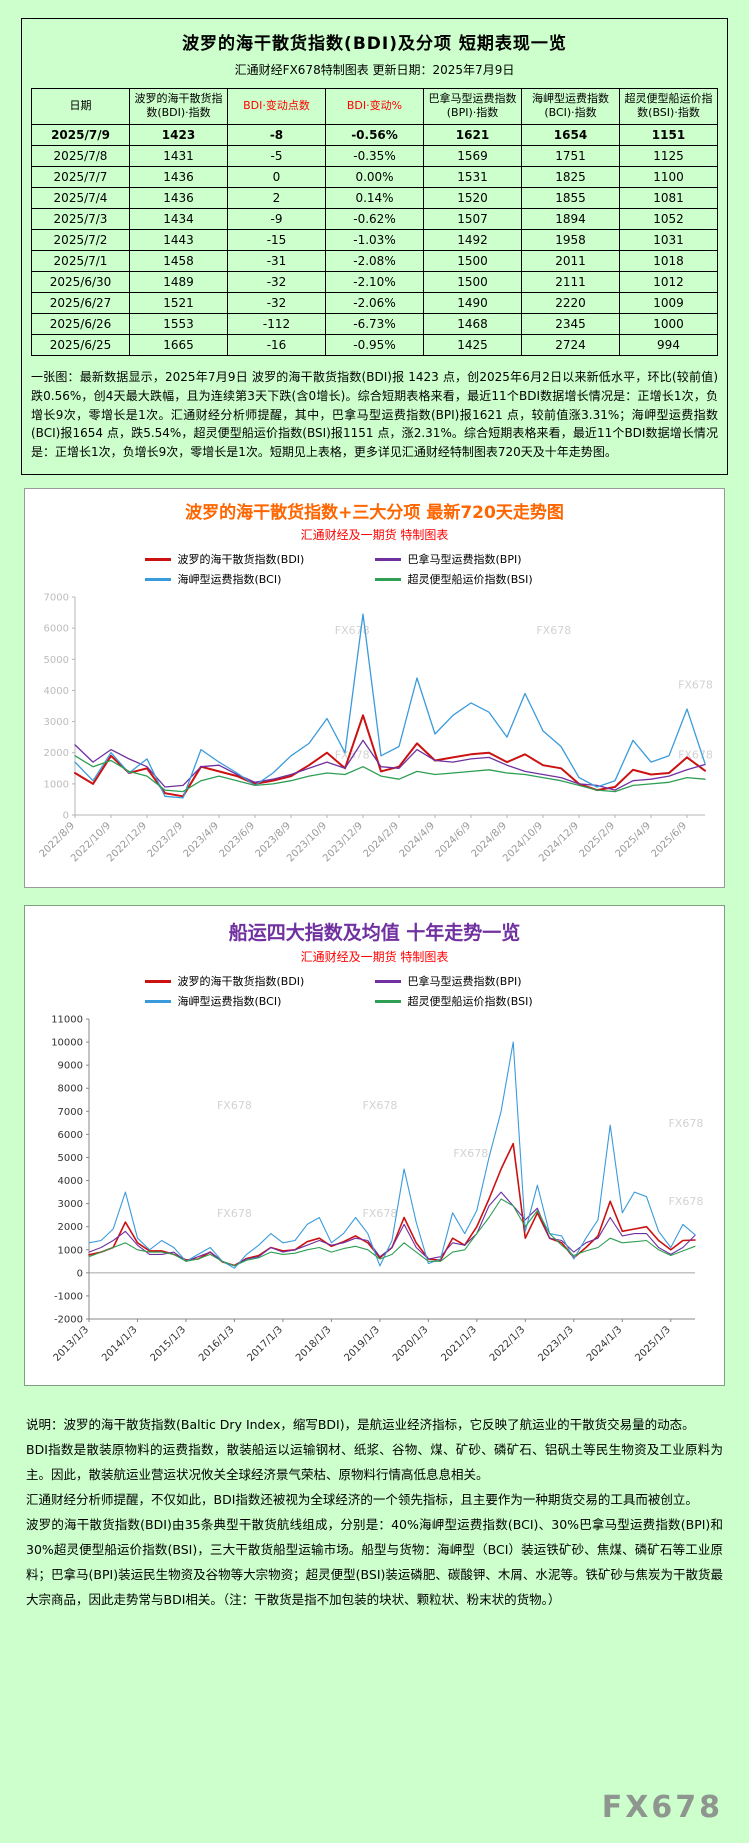 The image size is (749, 1843). I want to click on table-row: 2025/7/9 1423 -8 -0.56% 1621 1654 1151, so click(374, 134).